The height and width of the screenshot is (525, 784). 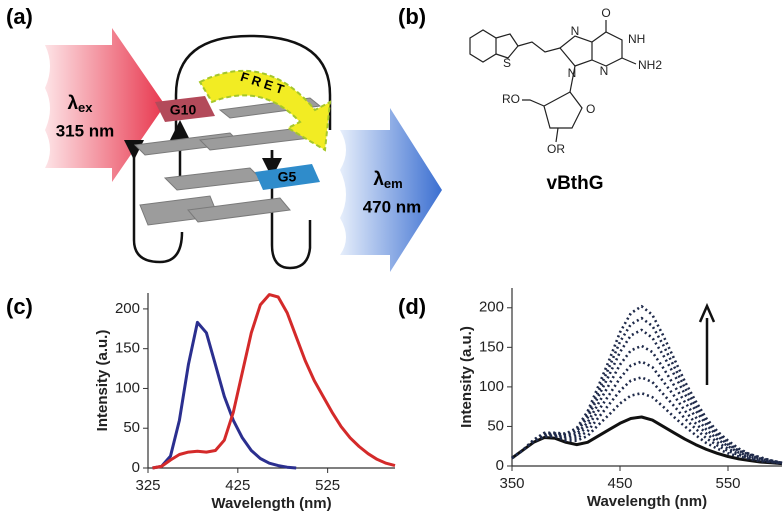 What do you see at coordinates (85, 130) in the screenshot?
I see `excitation-value: 315 nm` at bounding box center [85, 130].